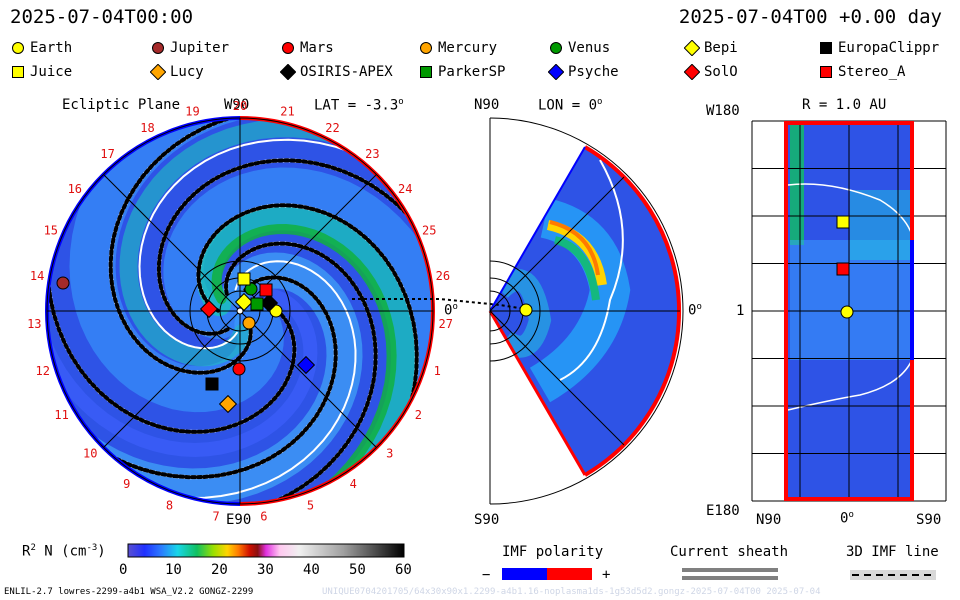 This screenshot has width=960, height=600. I want to click on legend-item-bepi: Bepi, so click(711, 48).